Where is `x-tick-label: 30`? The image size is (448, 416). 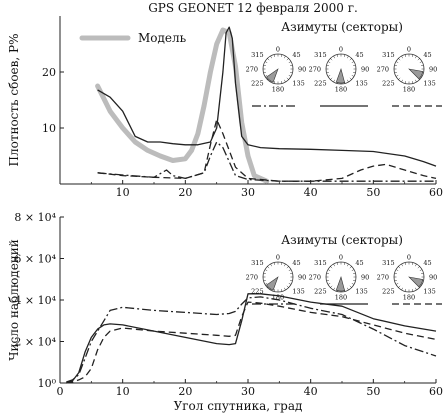 x-tick-label: 30 is located at coordinates (248, 391).